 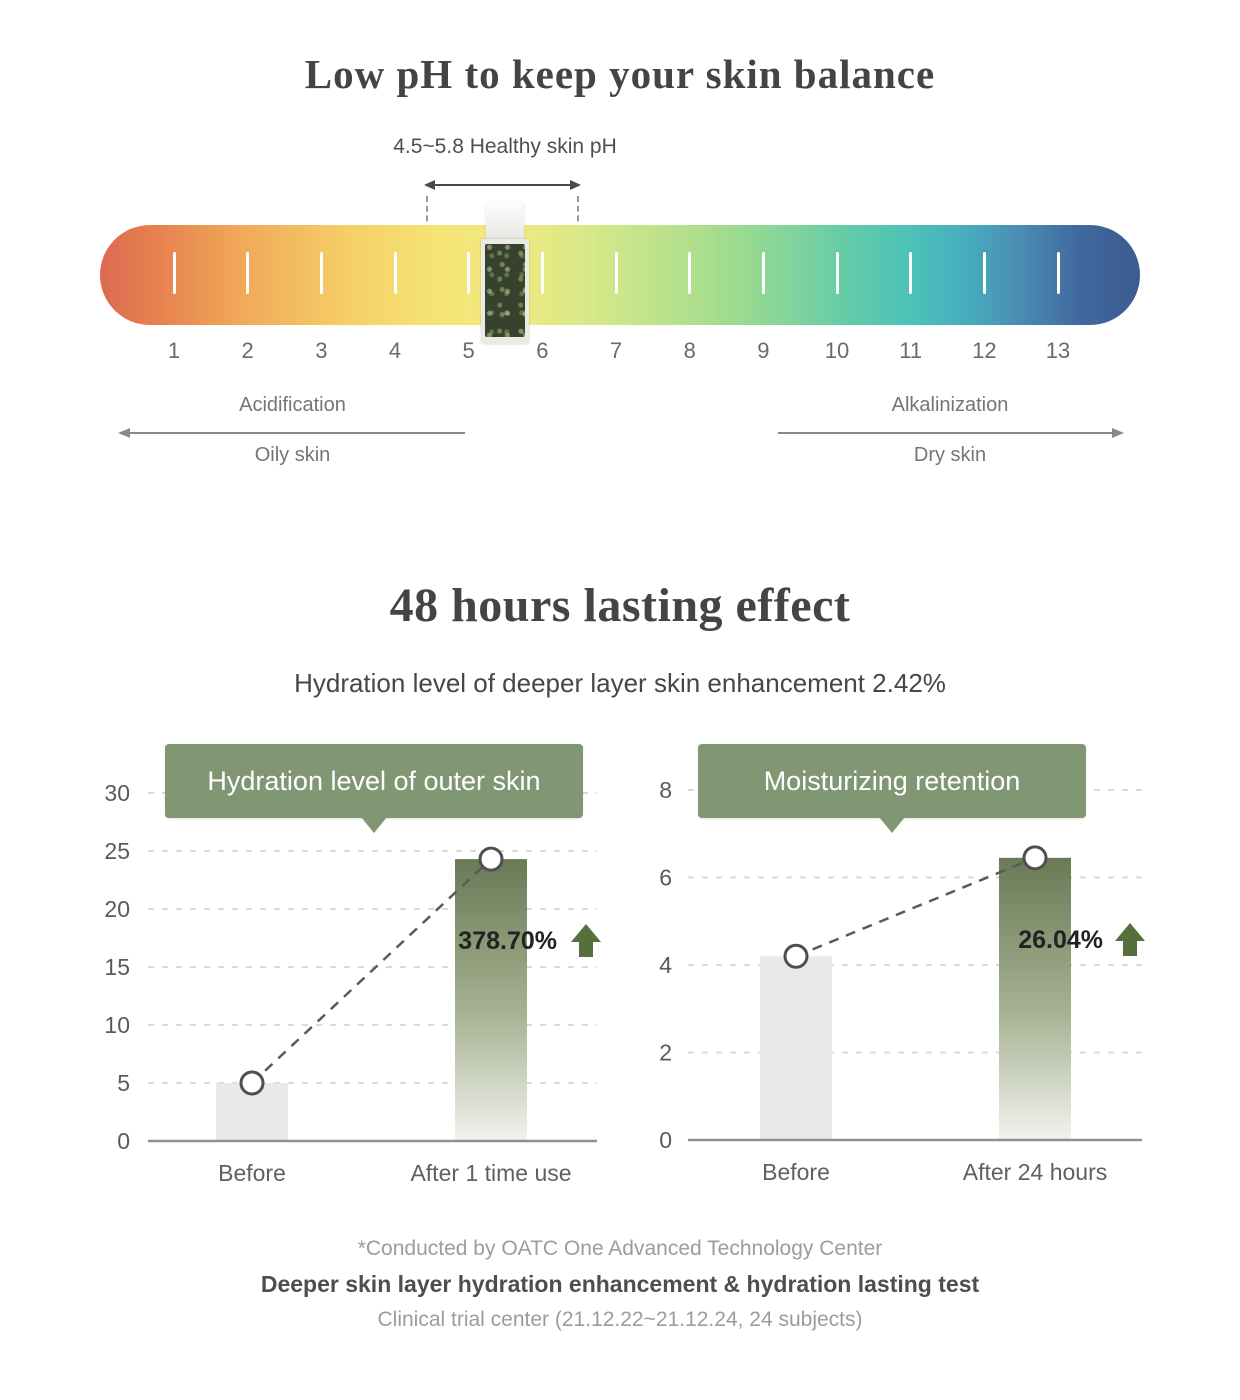 What do you see at coordinates (174, 350) in the screenshot?
I see `ph-number: 1` at bounding box center [174, 350].